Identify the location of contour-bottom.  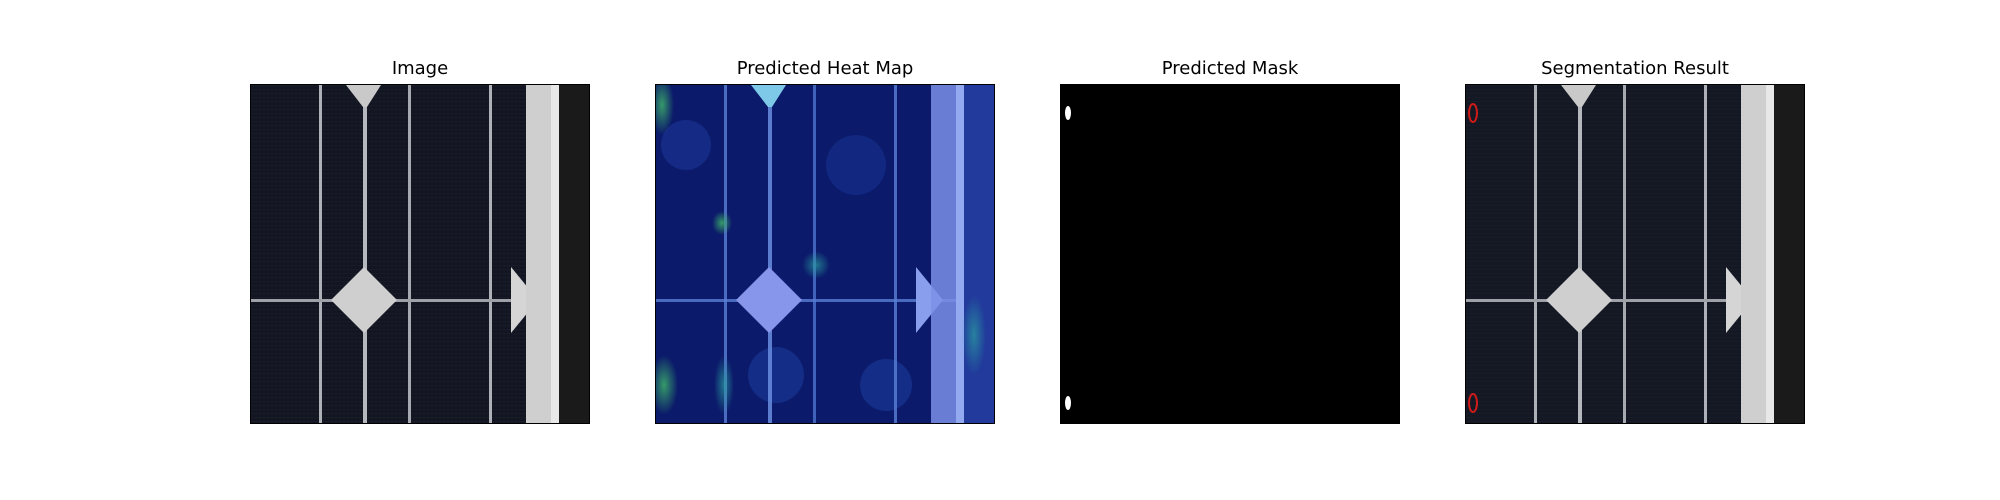
(1473, 403).